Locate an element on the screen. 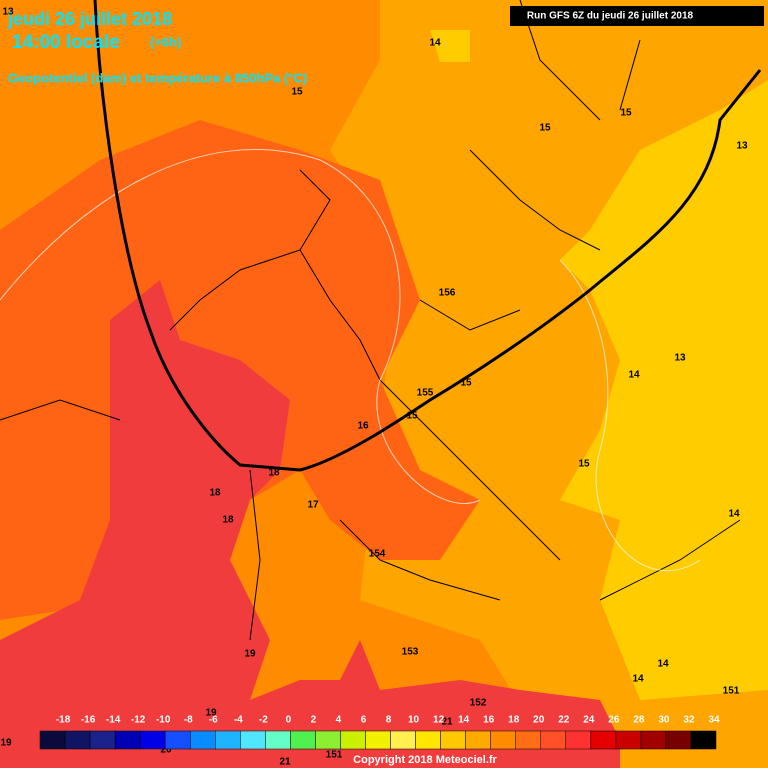  legend-label: -18 is located at coordinates (63, 720).